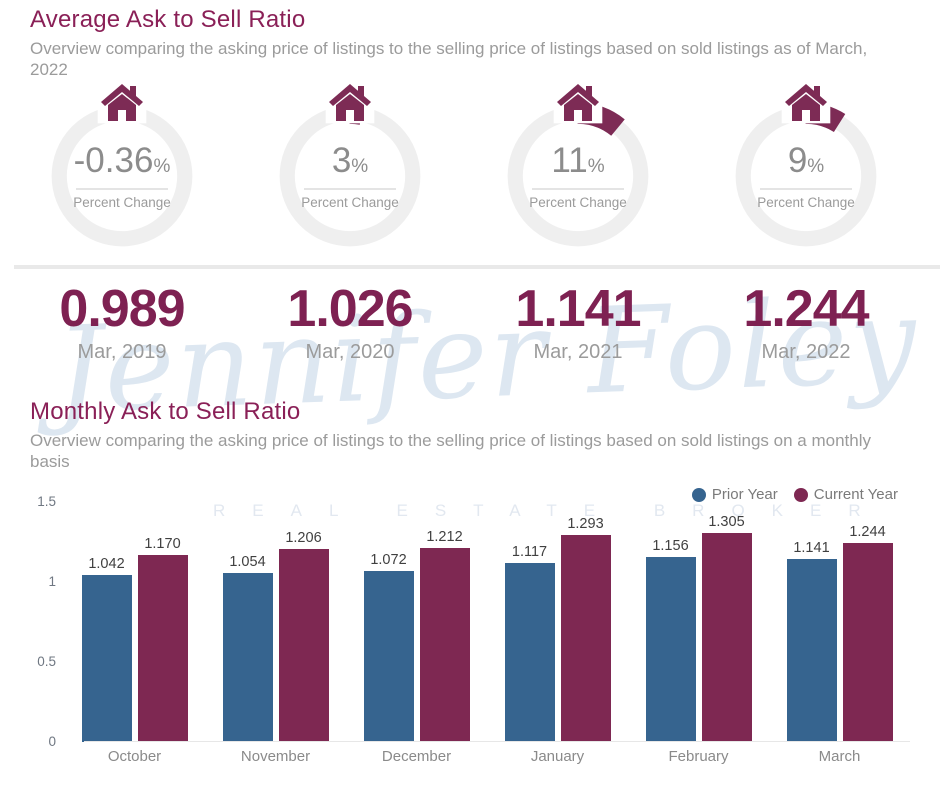 This screenshot has height=788, width=940. Describe the element at coordinates (162, 543) in the screenshot. I see `bar-value-label: 1.170` at that location.